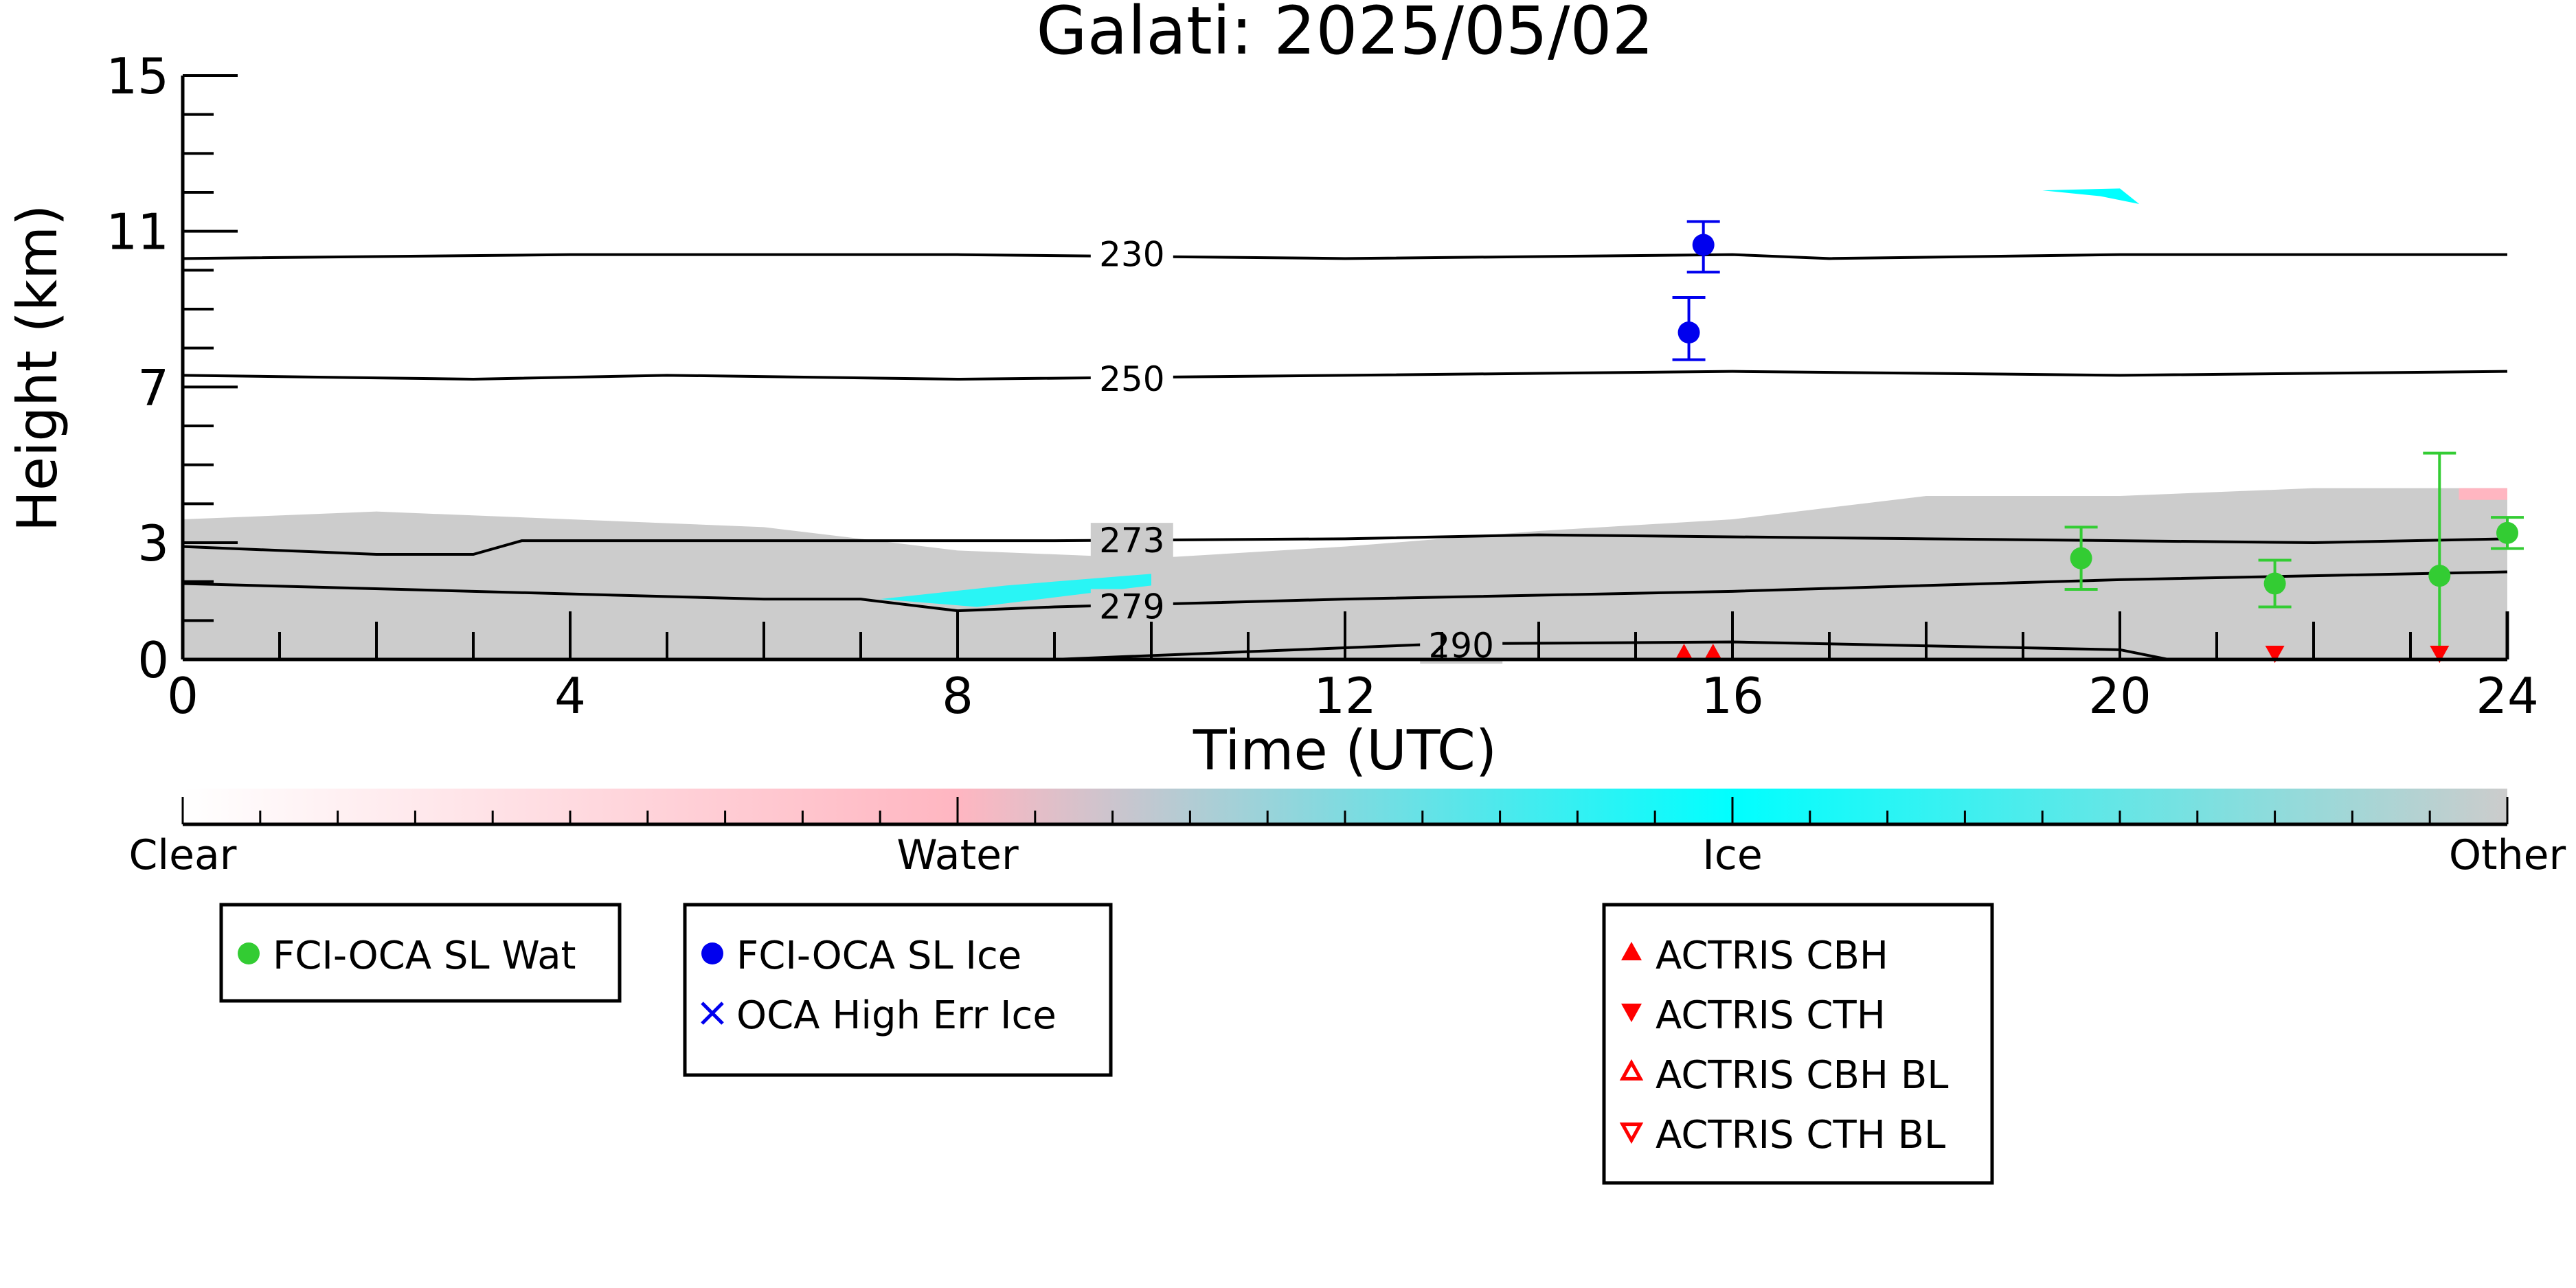  Describe the element at coordinates (153, 660) in the screenshot. I see `y-tick-label: 0` at that location.